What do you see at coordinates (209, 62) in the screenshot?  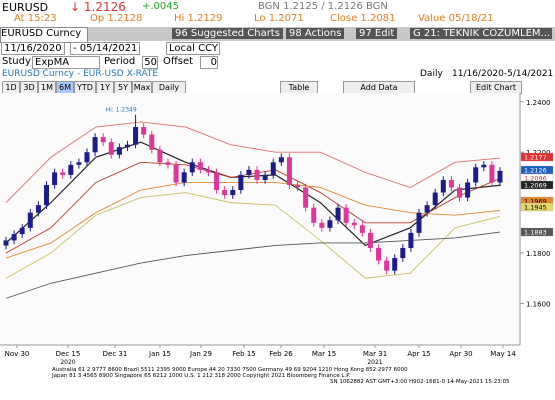 I see `offset: 0` at bounding box center [209, 62].